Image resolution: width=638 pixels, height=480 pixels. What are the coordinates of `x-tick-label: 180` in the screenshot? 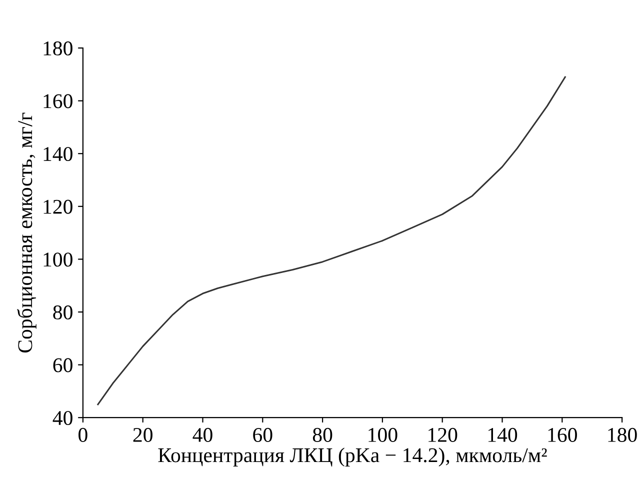 It's located at (622, 435).